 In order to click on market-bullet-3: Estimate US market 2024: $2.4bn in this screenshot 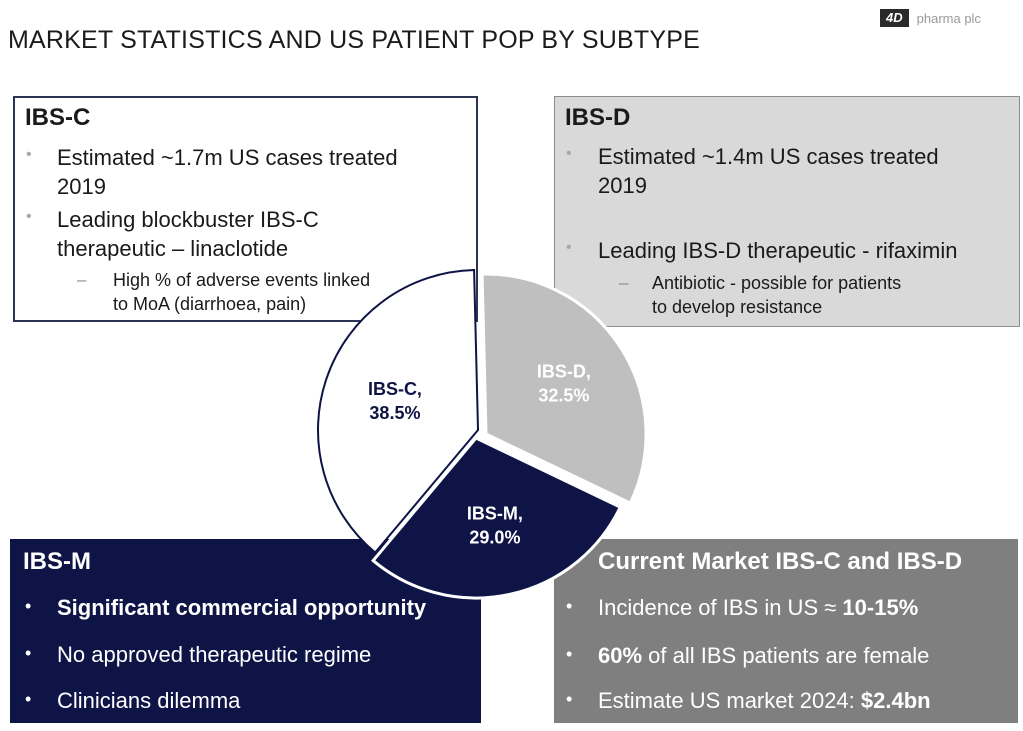, I will do `click(764, 700)`.